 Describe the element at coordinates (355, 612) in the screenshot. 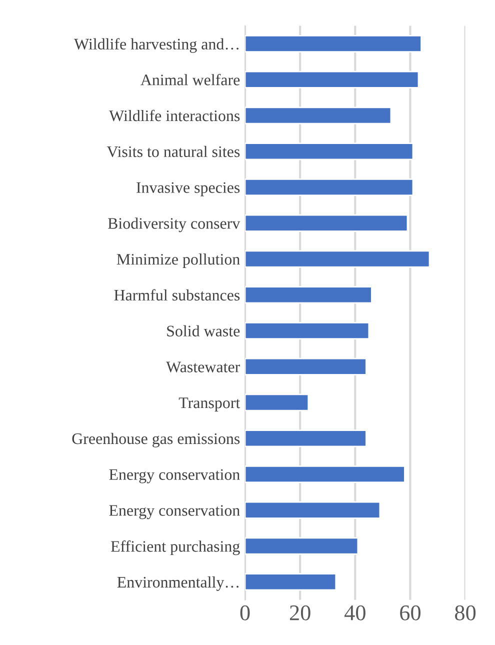

I see `x-tick-label: 40` at that location.